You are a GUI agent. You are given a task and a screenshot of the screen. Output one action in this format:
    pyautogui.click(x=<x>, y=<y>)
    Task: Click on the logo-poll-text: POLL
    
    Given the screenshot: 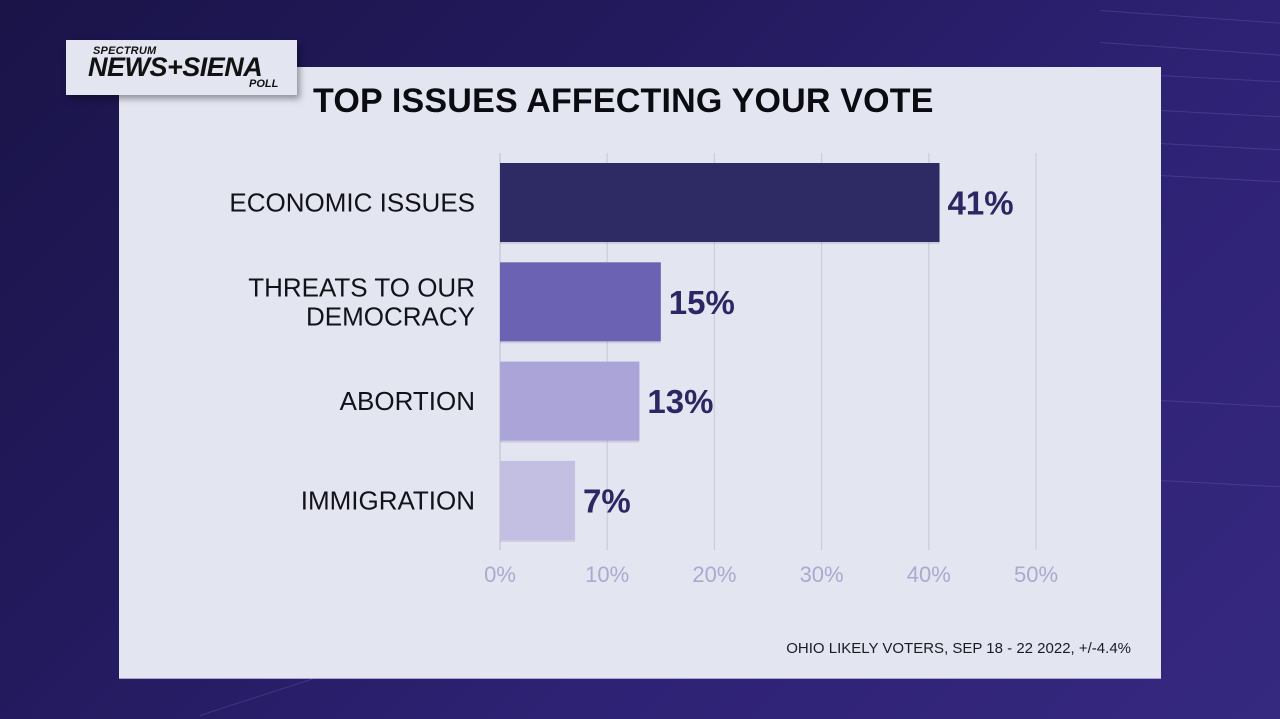 What is the action you would take?
    pyautogui.click(x=264, y=84)
    